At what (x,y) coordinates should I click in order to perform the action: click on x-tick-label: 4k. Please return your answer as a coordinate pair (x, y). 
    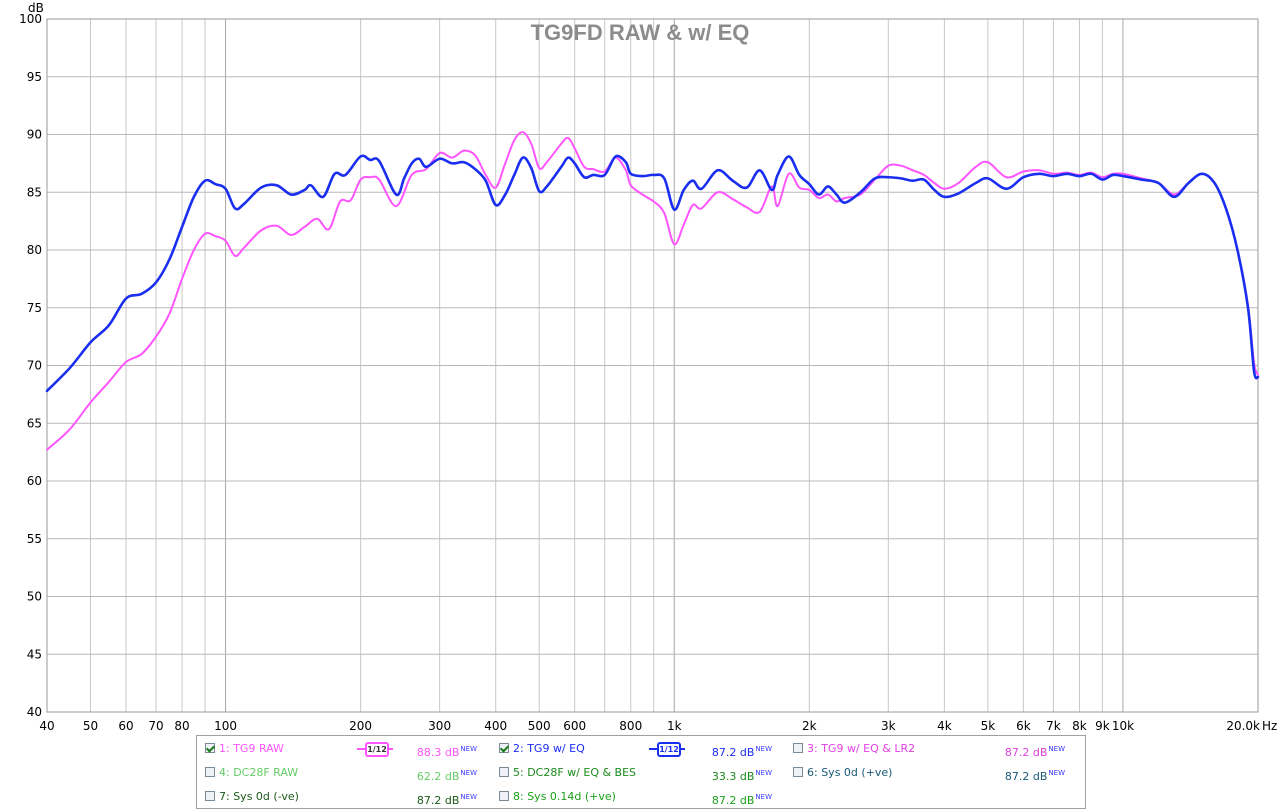
    Looking at the image, I should click on (944, 726).